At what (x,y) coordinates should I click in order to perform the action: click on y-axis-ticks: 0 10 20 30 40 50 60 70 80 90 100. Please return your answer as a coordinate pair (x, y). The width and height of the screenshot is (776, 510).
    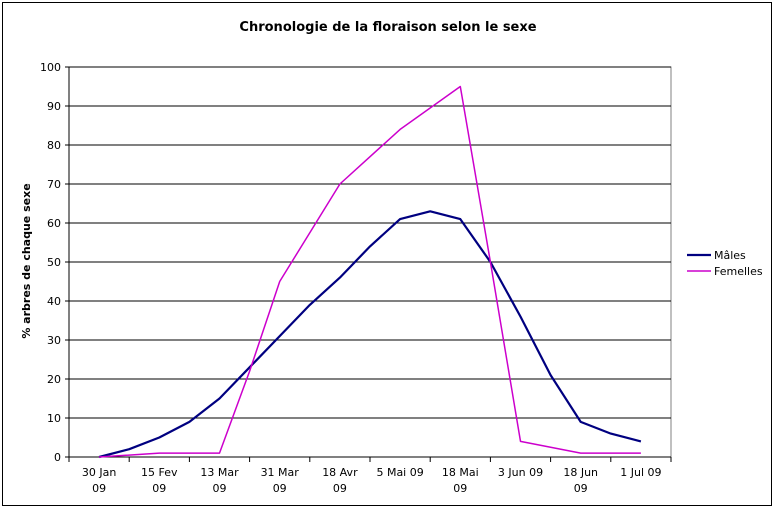
    Looking at the image, I should click on (54, 262).